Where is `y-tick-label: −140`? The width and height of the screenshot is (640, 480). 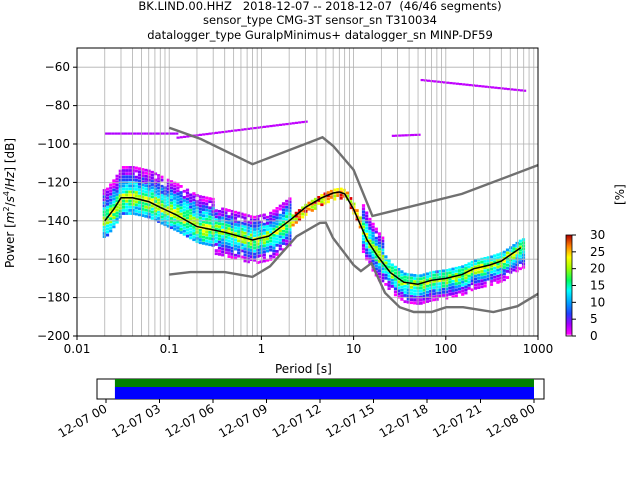 y-tick-label: −140 is located at coordinates (53, 221).